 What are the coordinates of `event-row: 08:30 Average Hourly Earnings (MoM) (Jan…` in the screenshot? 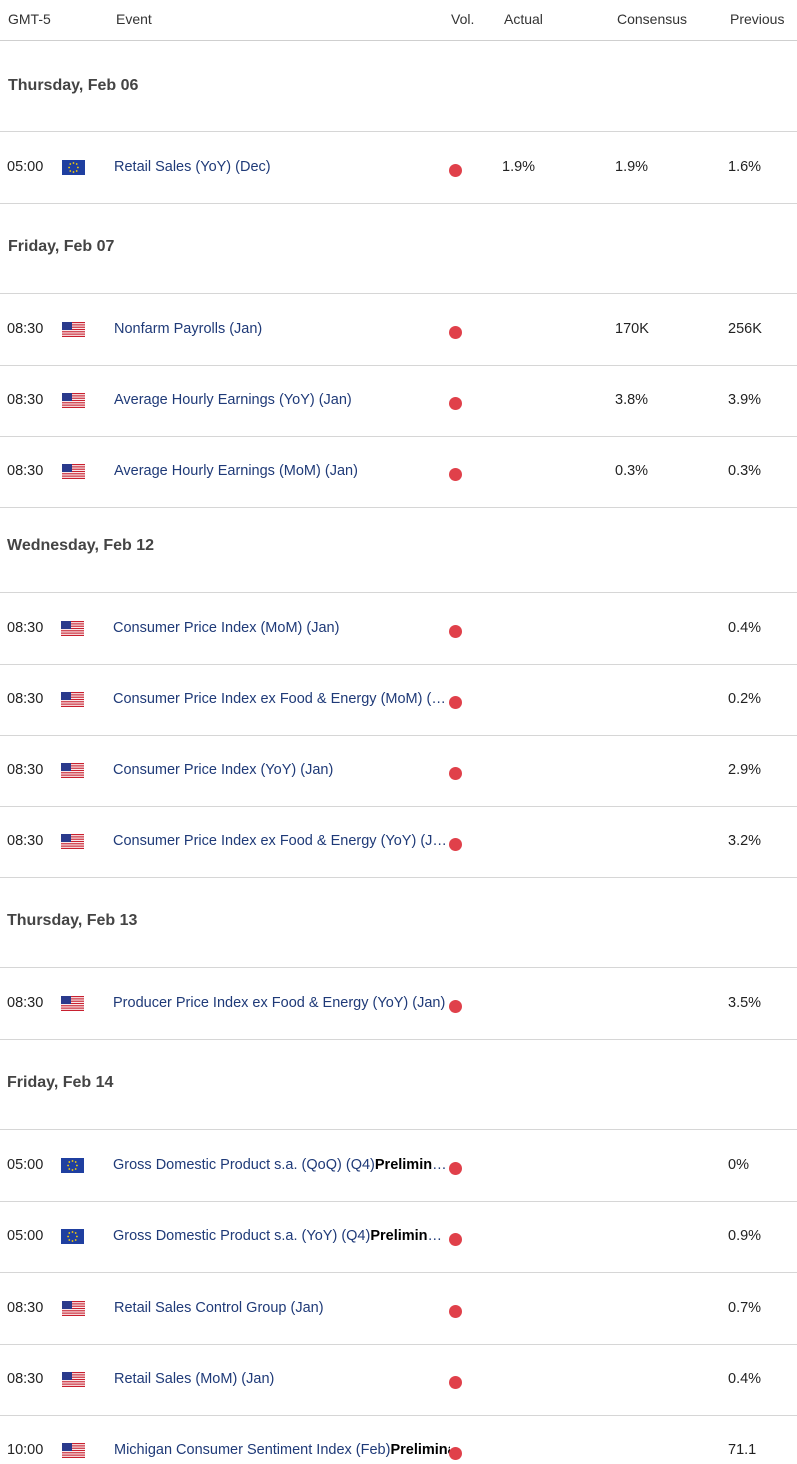 It's located at (398, 472).